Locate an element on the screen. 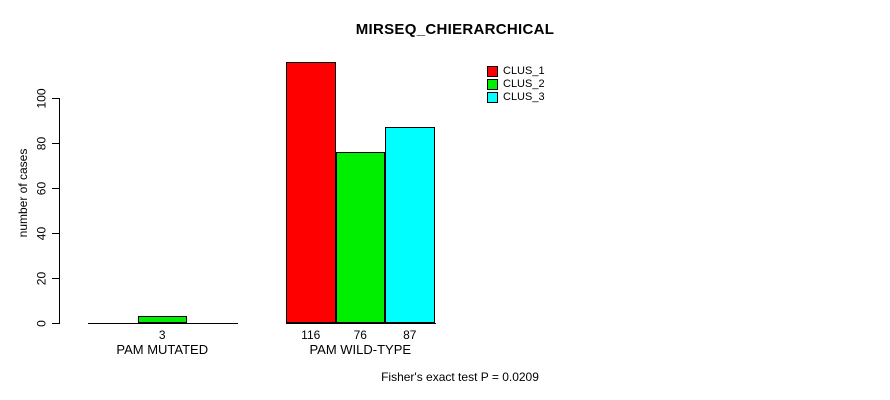 This screenshot has height=400, width=890. bar-value-label: 76 is located at coordinates (360, 335).